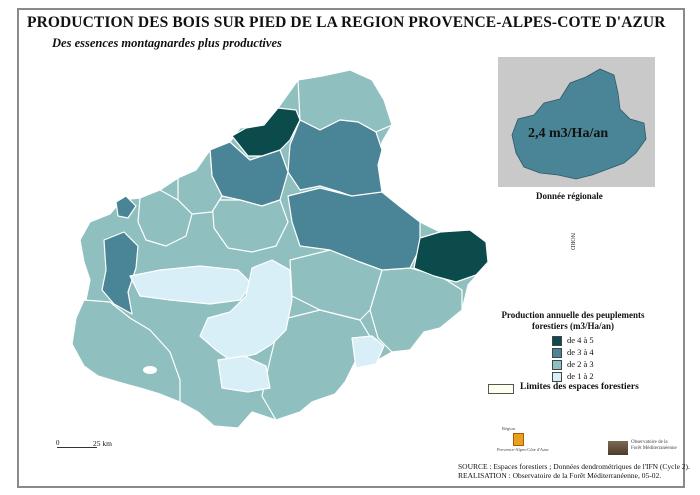  Describe the element at coordinates (518, 439) in the screenshot. I see `region-logo-icon` at that location.